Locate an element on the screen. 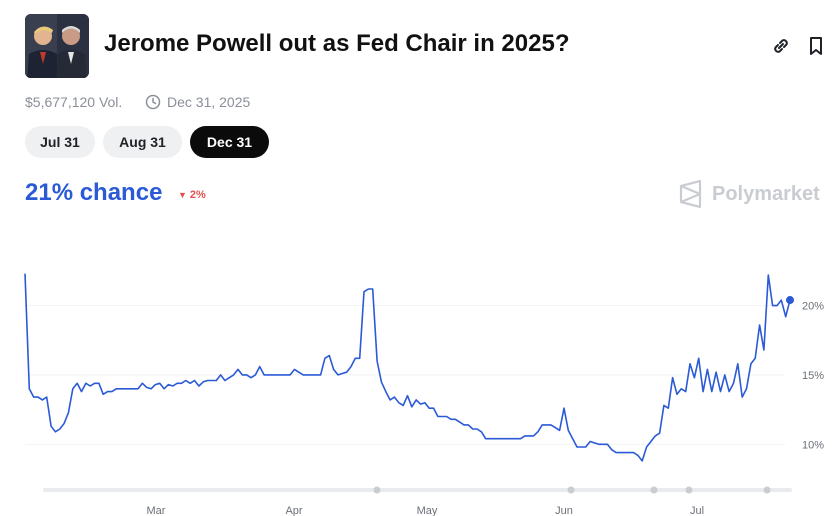 The width and height of the screenshot is (838, 516). tab-dec-31: Dec 31 is located at coordinates (229, 142).